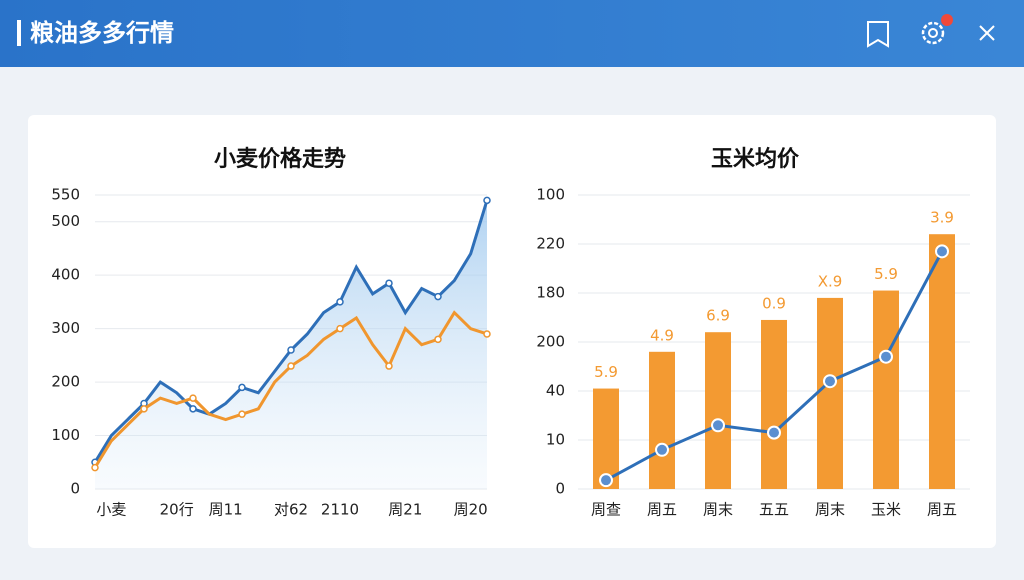 This screenshot has height=580, width=1024. I want to click on bar-label: X.9, so click(830, 281).